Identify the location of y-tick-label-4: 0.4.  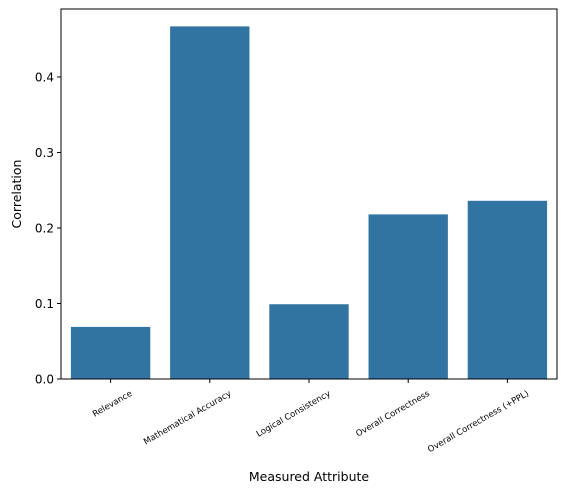
(44, 77).